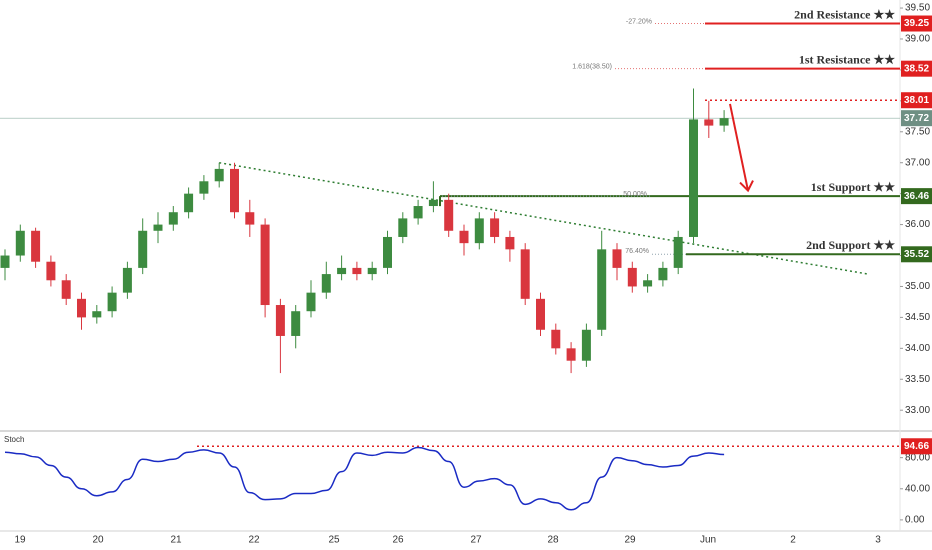 This screenshot has height=550, width=932. What do you see at coordinates (915, 520) in the screenshot?
I see `stoch-tick-label: 0.00` at bounding box center [915, 520].